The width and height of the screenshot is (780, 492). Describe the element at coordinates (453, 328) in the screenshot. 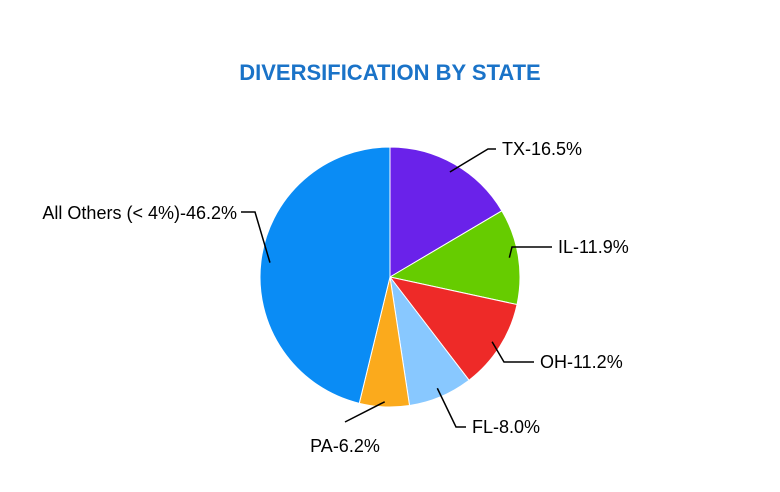

I see `pie-slice-oh` at that location.